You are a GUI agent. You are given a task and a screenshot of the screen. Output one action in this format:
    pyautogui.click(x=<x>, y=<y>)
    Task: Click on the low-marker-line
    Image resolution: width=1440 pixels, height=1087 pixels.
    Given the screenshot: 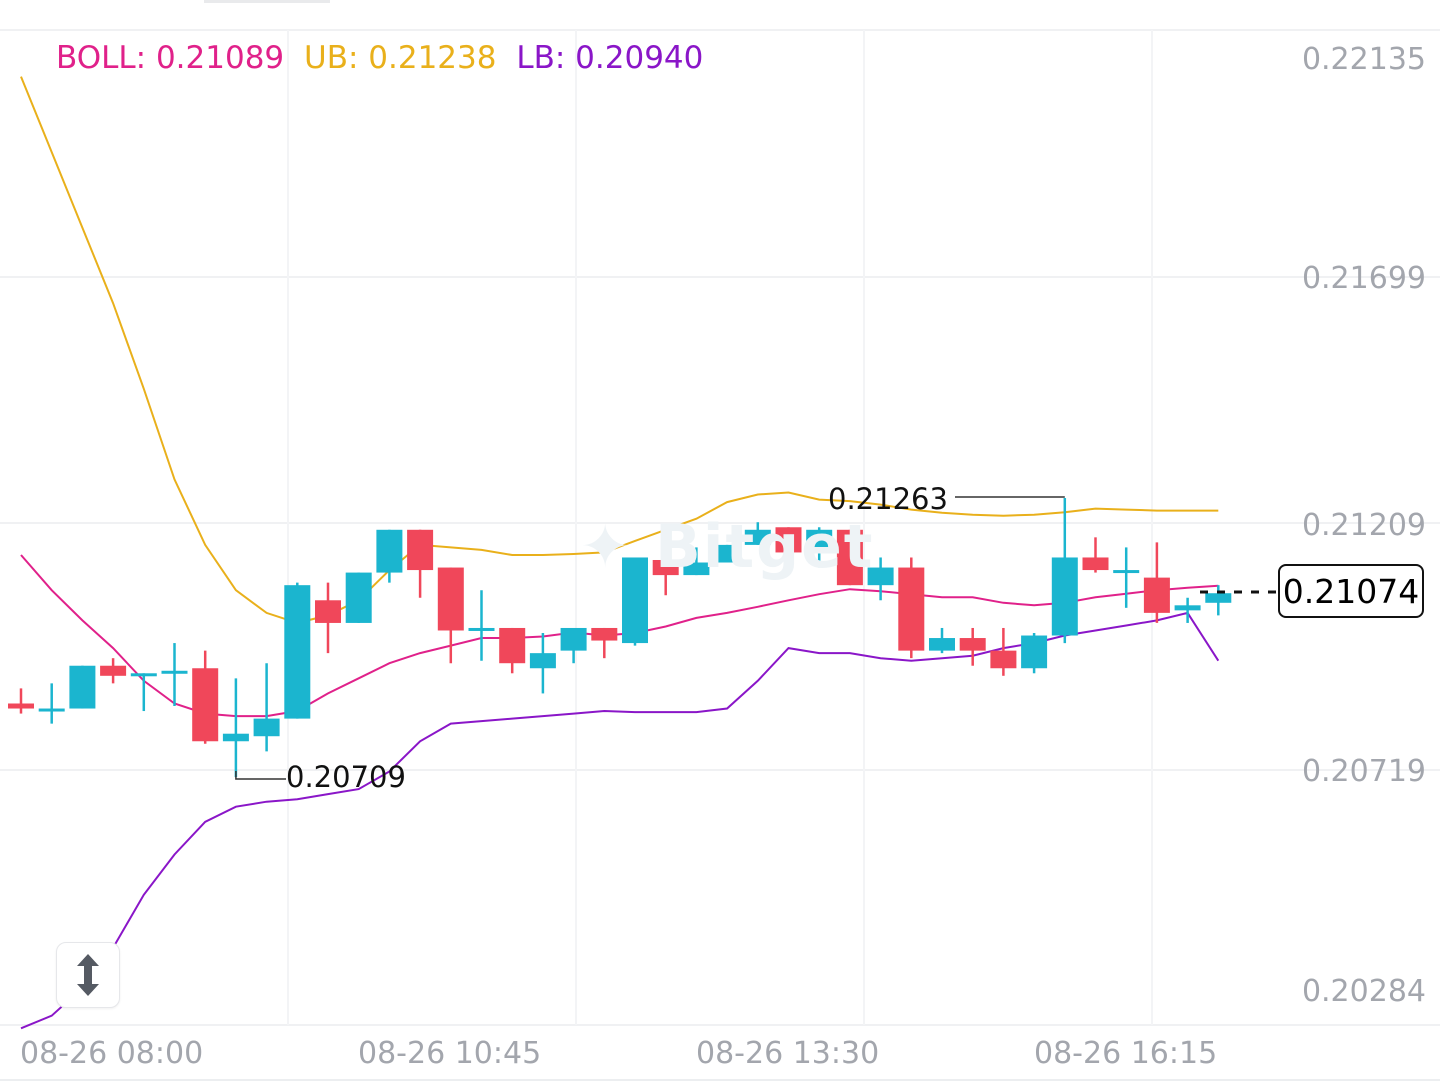 What is the action you would take?
    pyautogui.click(x=260, y=775)
    